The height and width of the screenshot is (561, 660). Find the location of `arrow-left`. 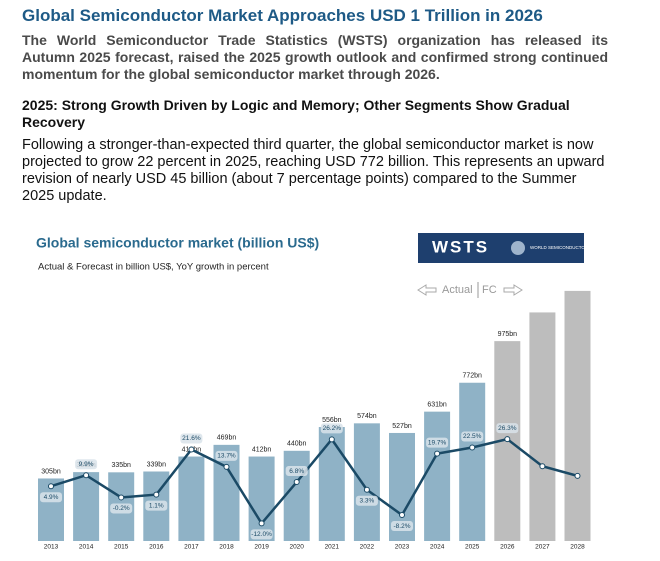

arrow-left is located at coordinates (427, 290).